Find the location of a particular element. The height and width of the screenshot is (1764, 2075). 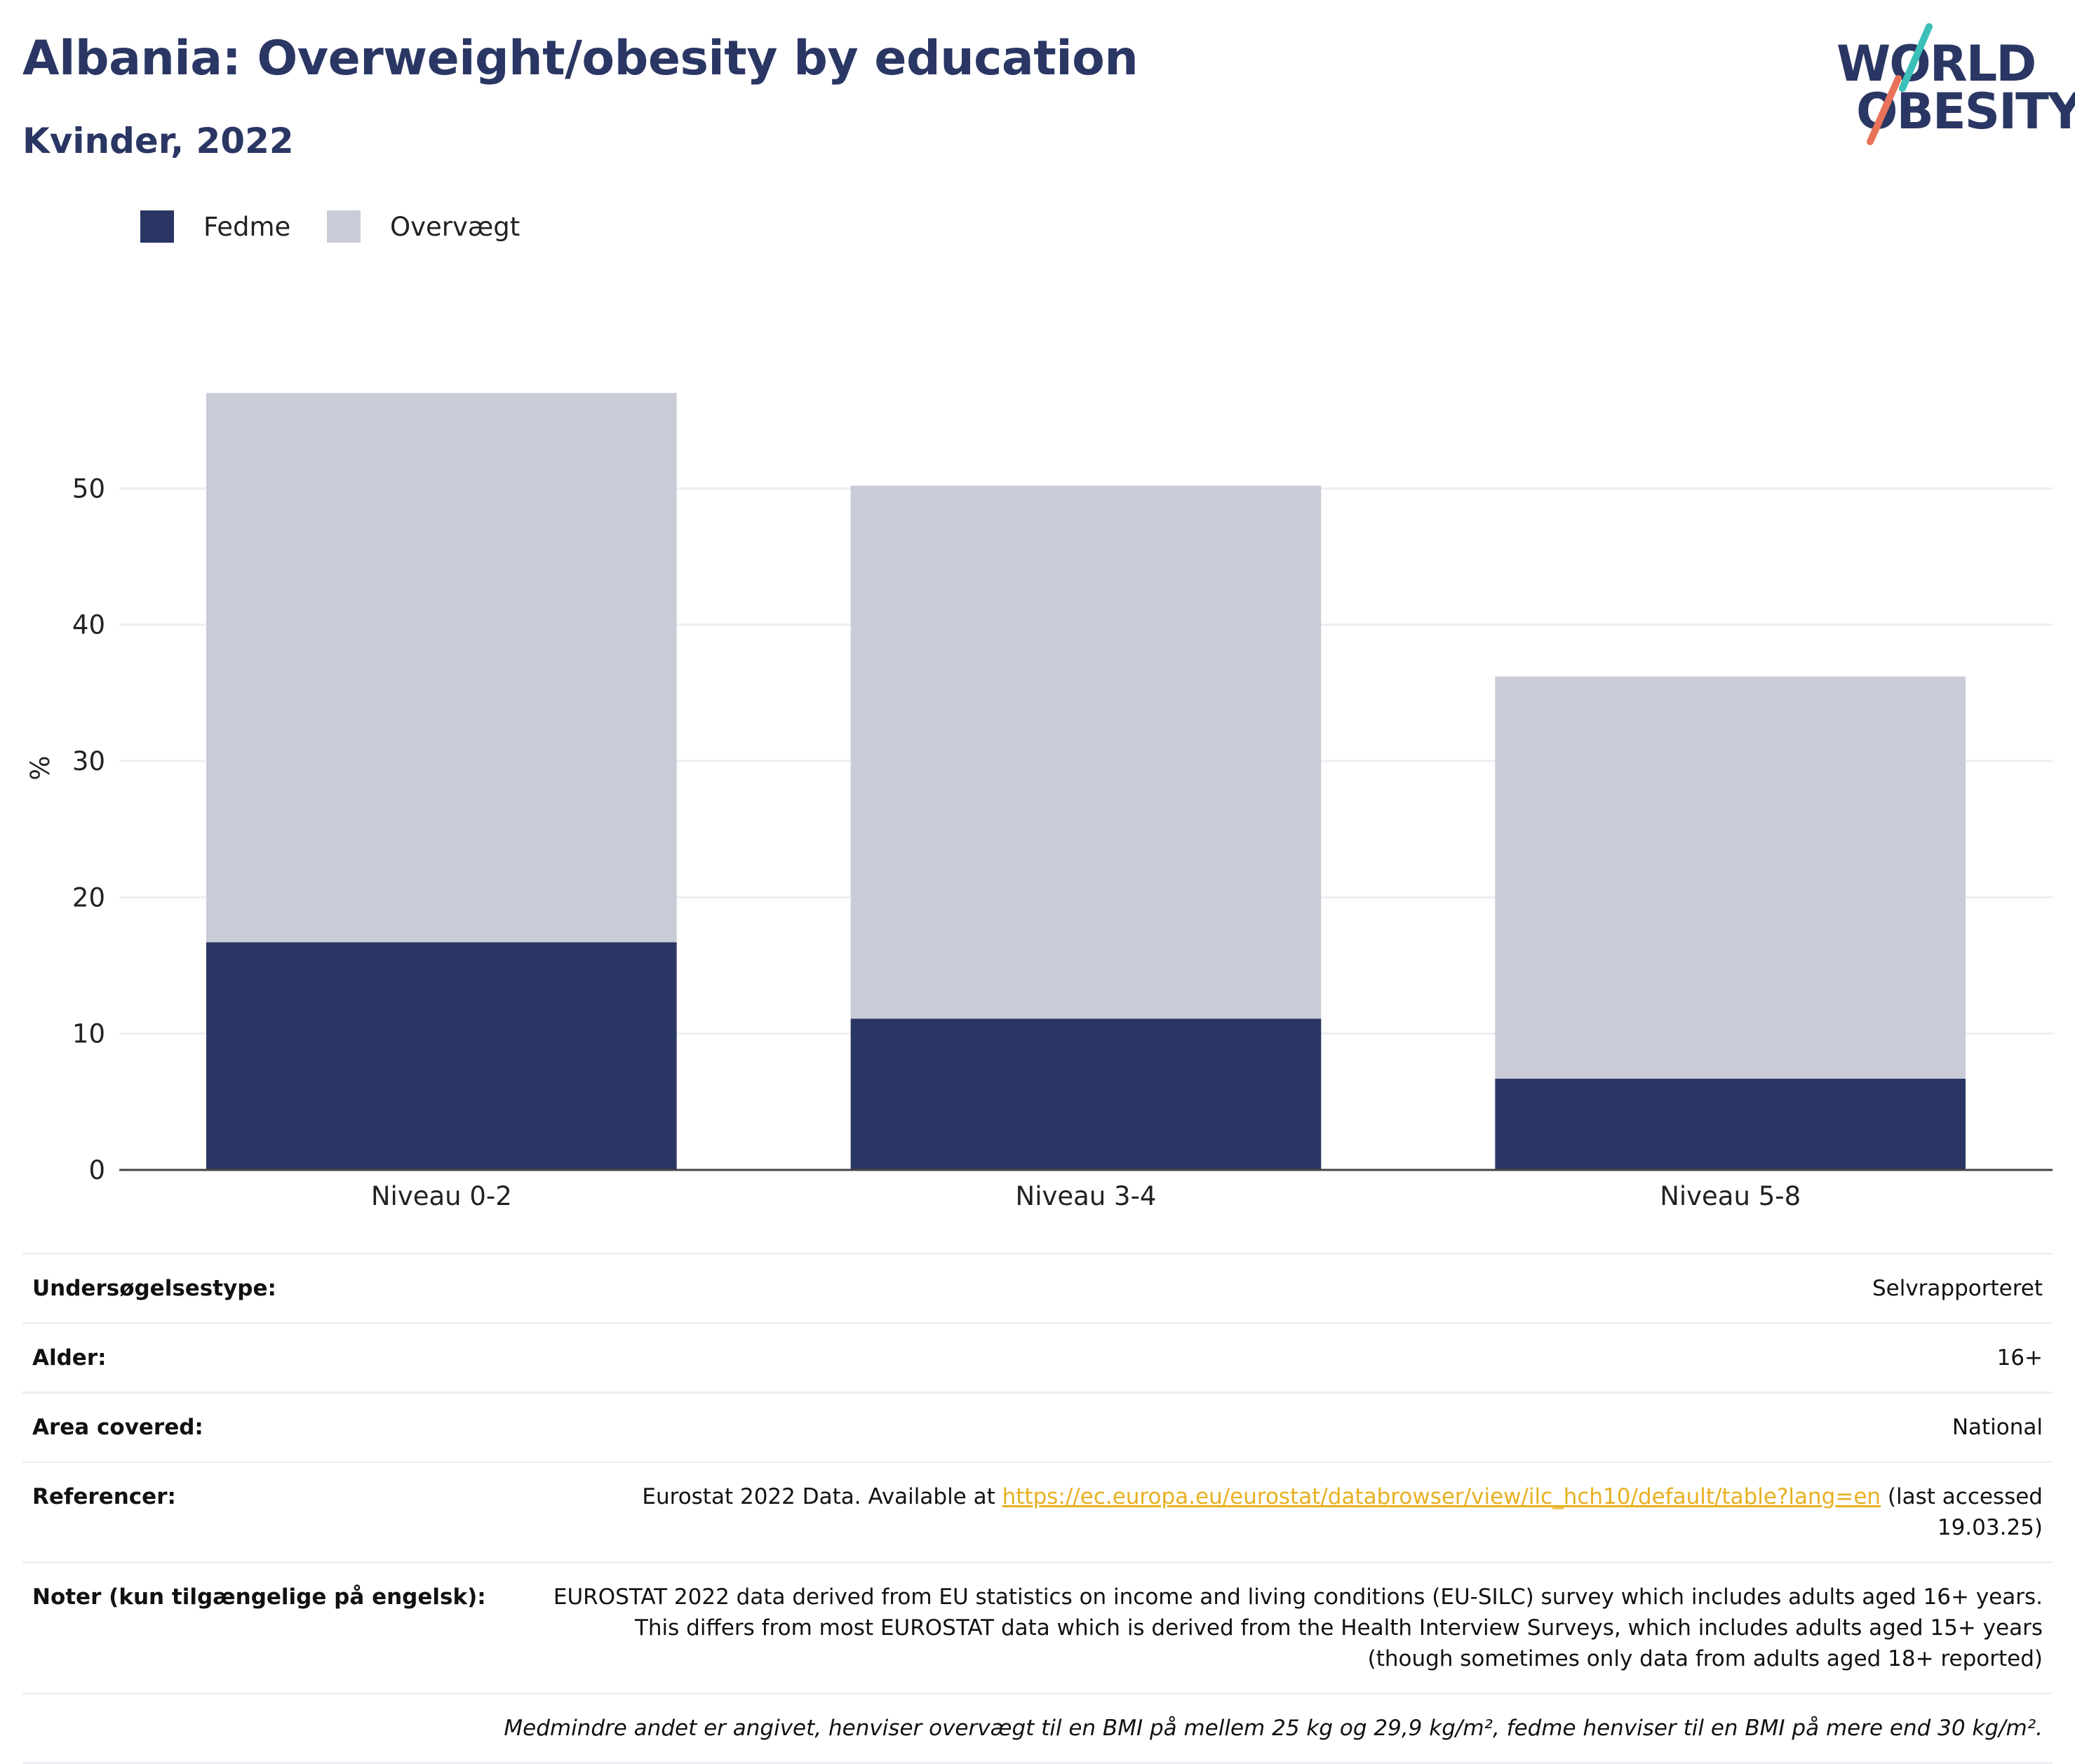

x-tick-label: Niveau 3-4 is located at coordinates (1086, 1196).